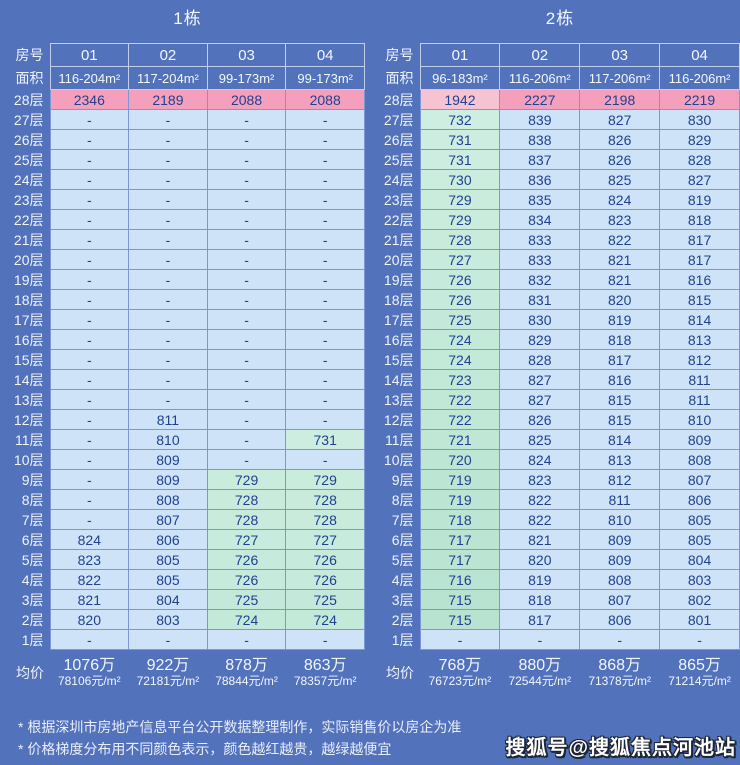 The height and width of the screenshot is (765, 740). Describe the element at coordinates (89, 665) in the screenshot. I see `avg-price-wan: 1076万` at that location.